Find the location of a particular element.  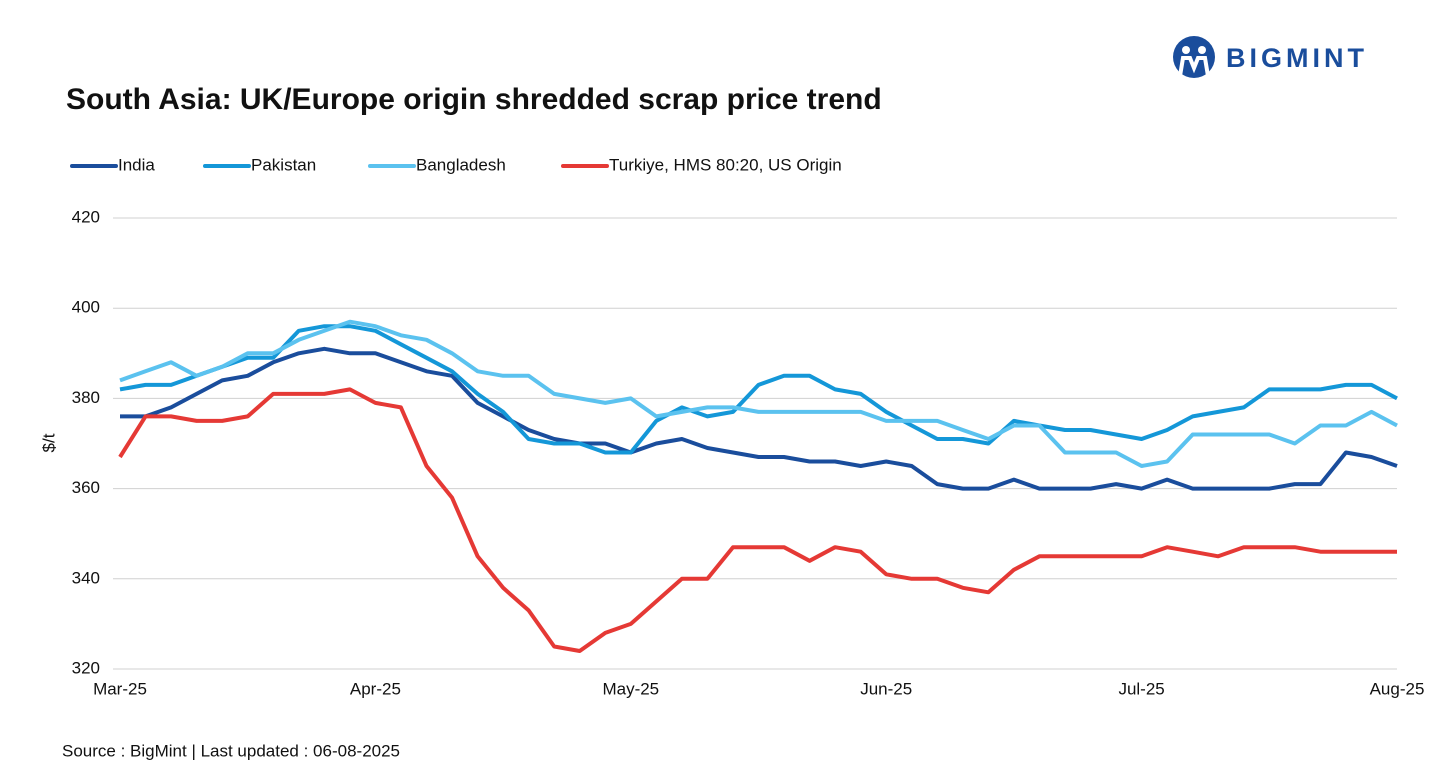

y-tick-label: 380 is located at coordinates (86, 397).